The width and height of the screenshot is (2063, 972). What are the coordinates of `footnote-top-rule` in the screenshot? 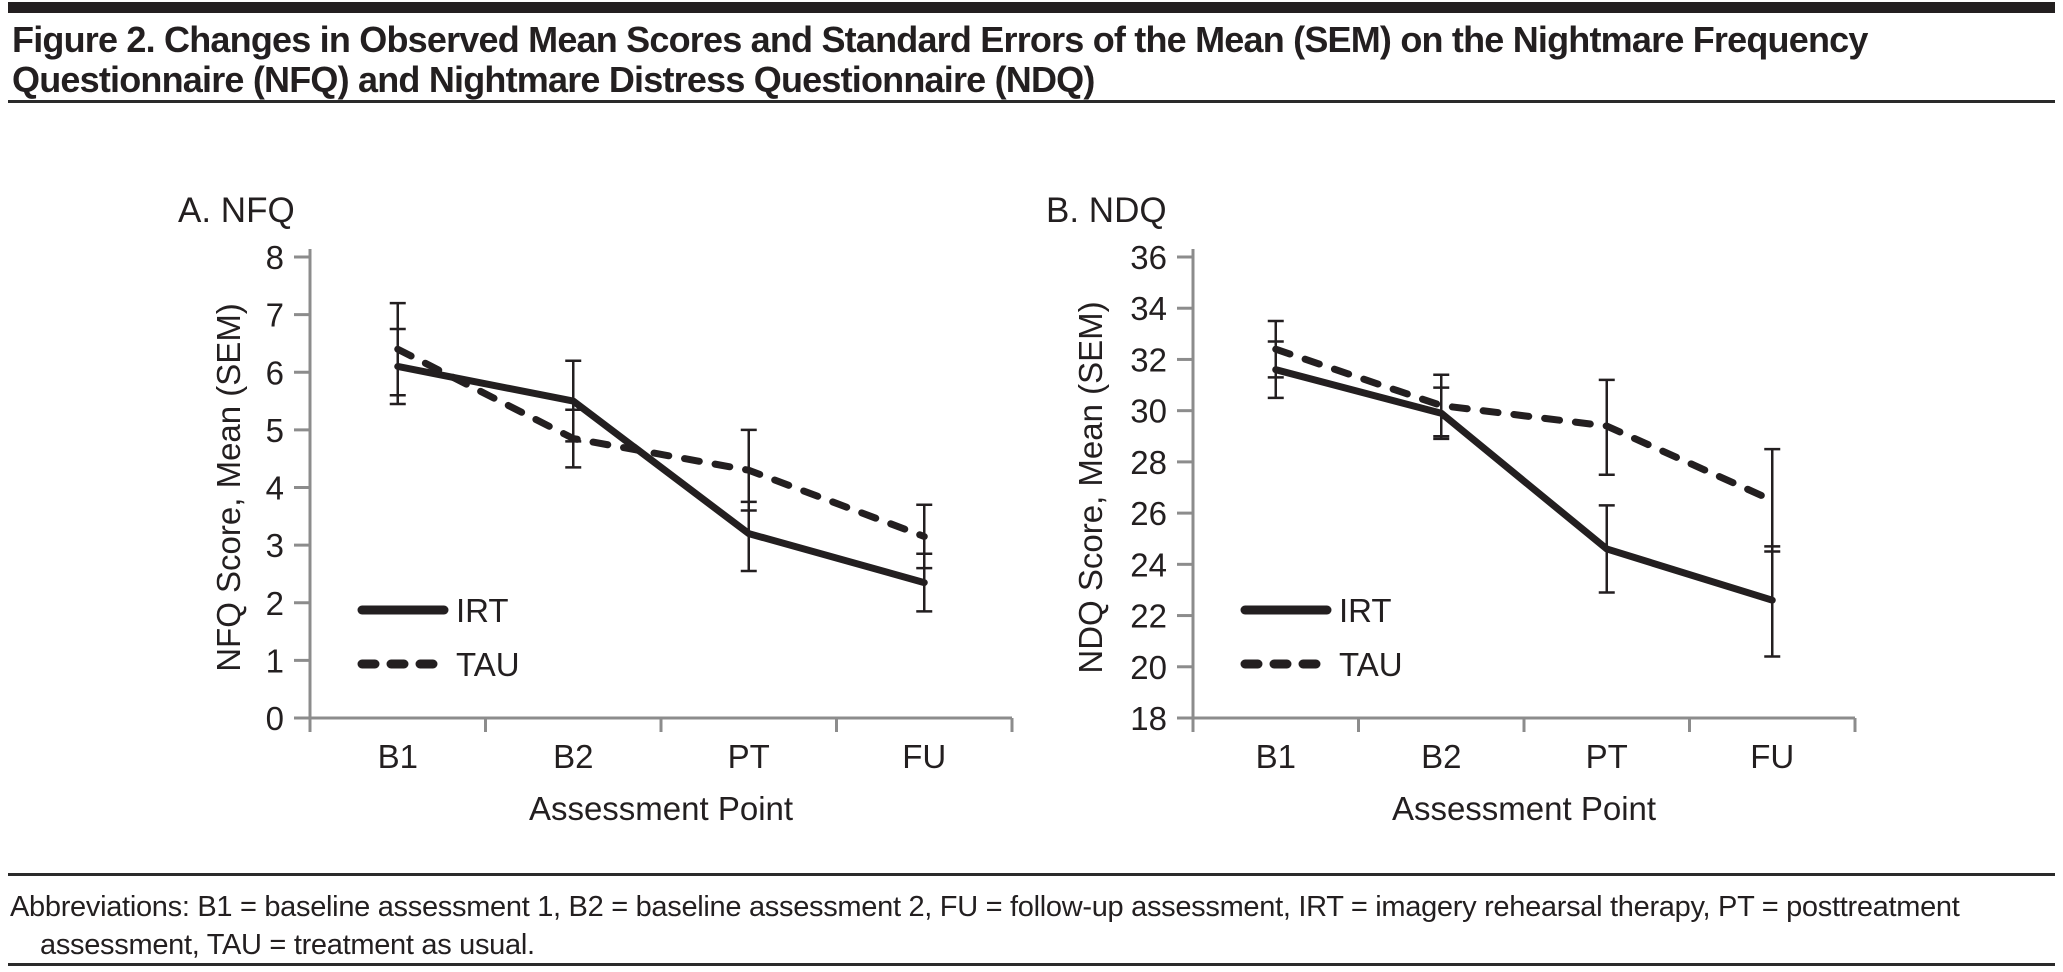 It's located at (1031, 874).